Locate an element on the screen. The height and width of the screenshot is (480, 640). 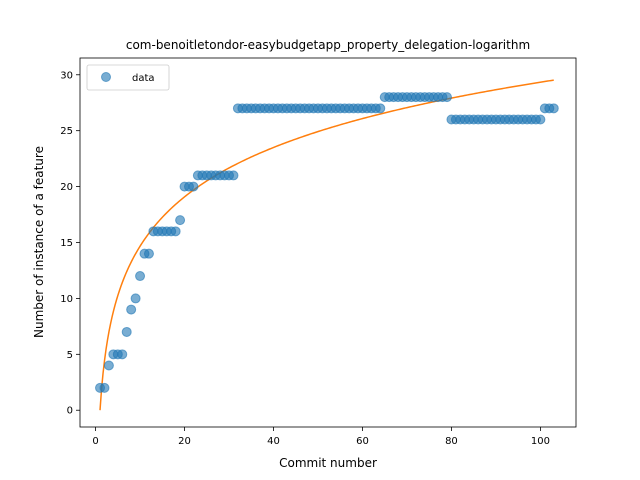
x-tick-label: 100 is located at coordinates (540, 441).